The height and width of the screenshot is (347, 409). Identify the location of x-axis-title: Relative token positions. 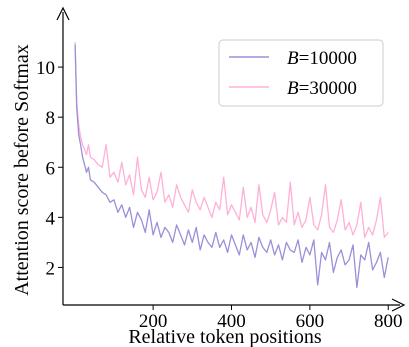
(225, 336).